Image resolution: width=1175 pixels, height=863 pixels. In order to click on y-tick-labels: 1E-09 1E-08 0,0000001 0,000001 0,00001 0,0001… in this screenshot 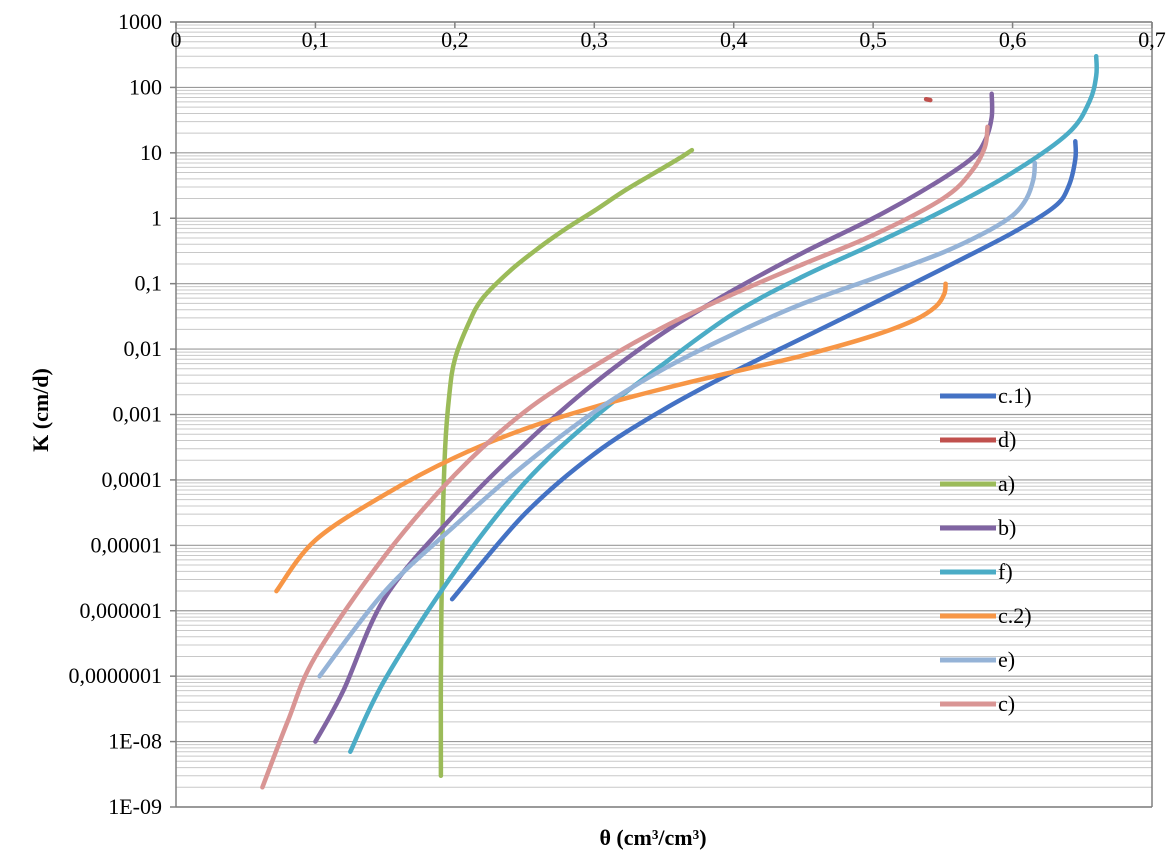, I will do `click(116, 414)`.